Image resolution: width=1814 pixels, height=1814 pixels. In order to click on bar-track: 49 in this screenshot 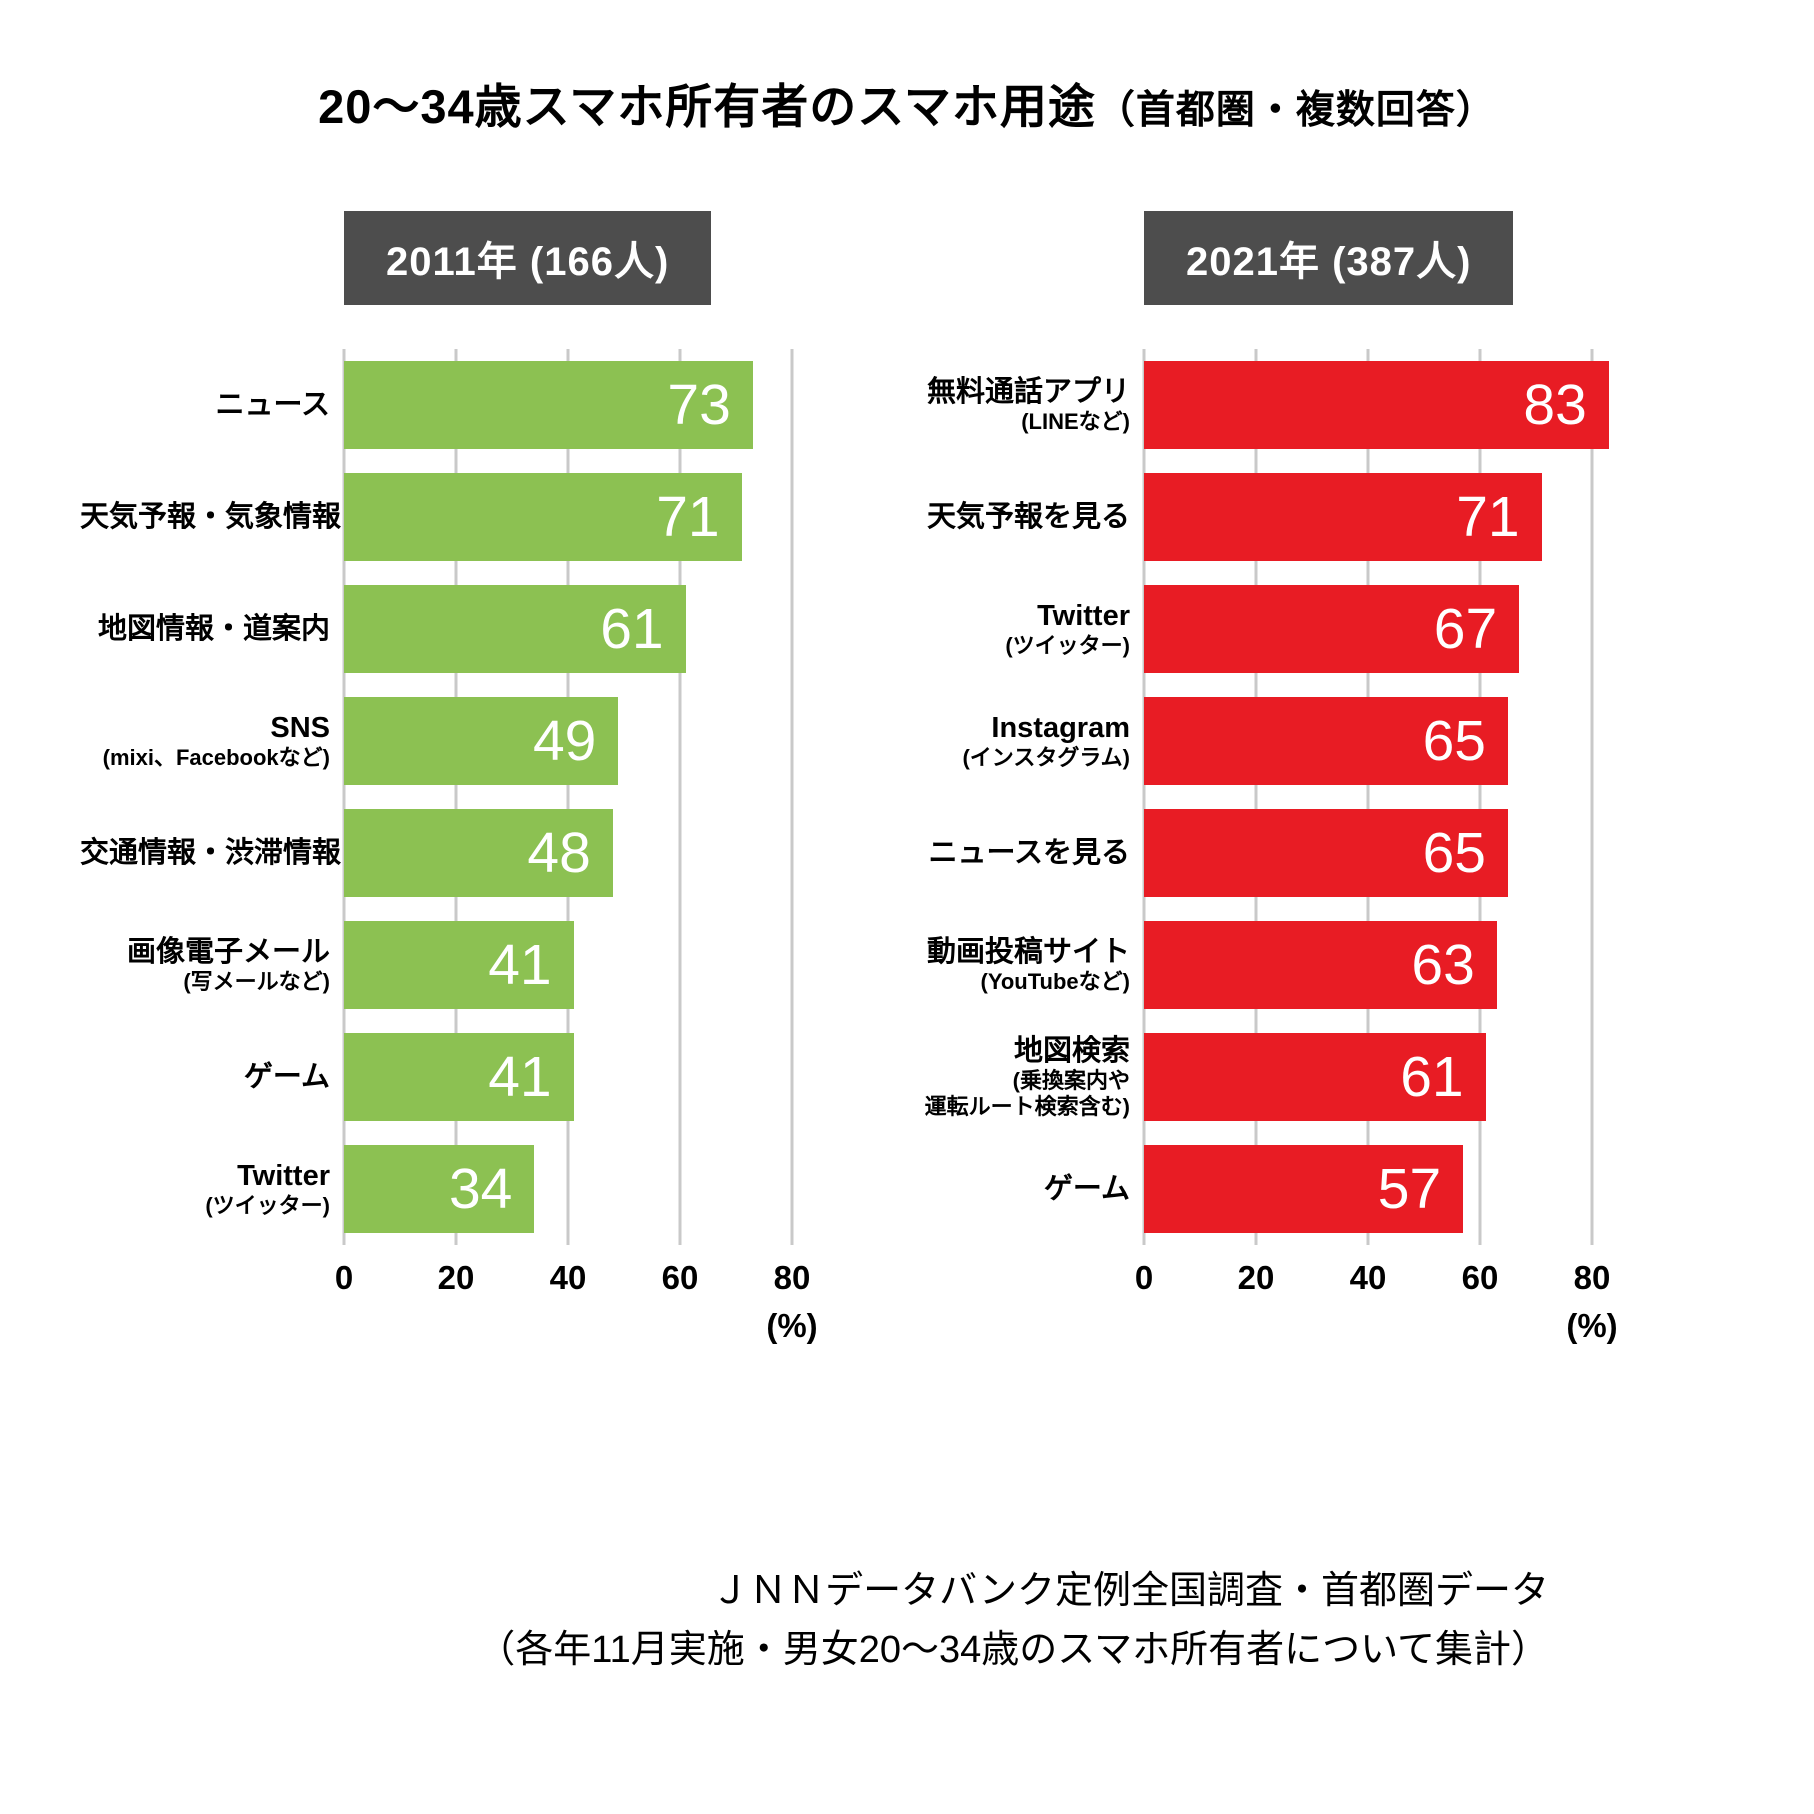, I will do `click(594, 741)`.